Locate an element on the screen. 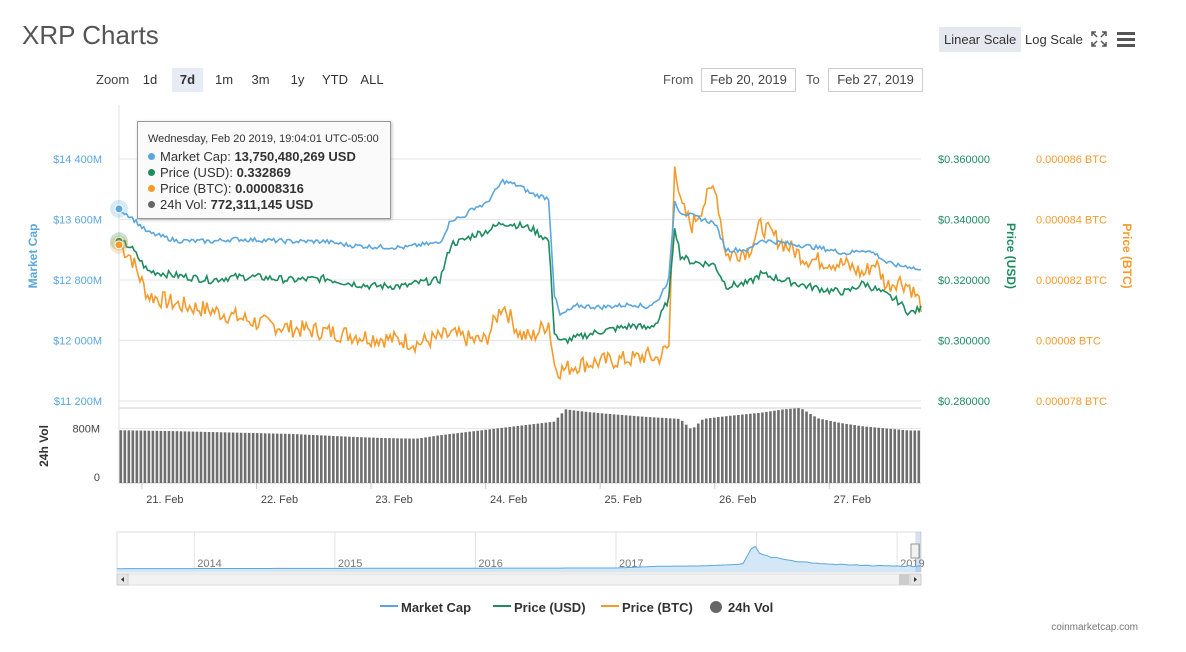 The height and width of the screenshot is (652, 1186). price-usd-dot-icon is located at coordinates (151, 172).